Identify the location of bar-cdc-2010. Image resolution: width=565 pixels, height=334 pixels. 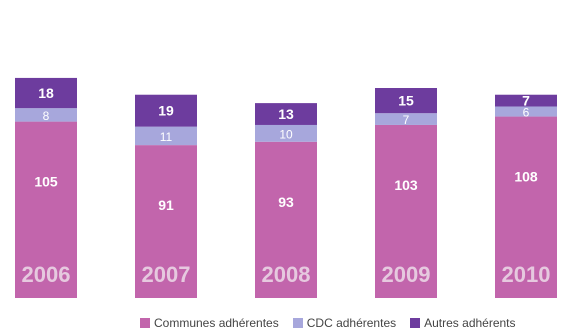
(526, 111).